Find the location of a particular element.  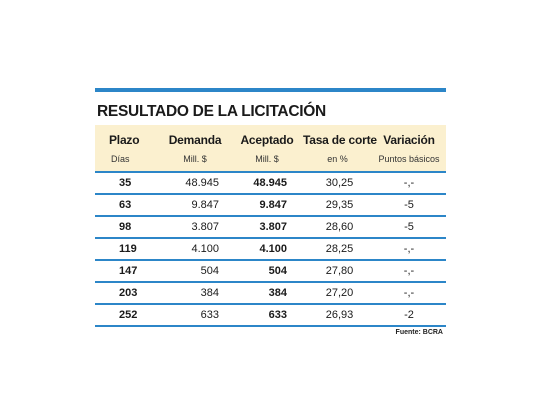

cell-plazo: 252 is located at coordinates (127, 315).